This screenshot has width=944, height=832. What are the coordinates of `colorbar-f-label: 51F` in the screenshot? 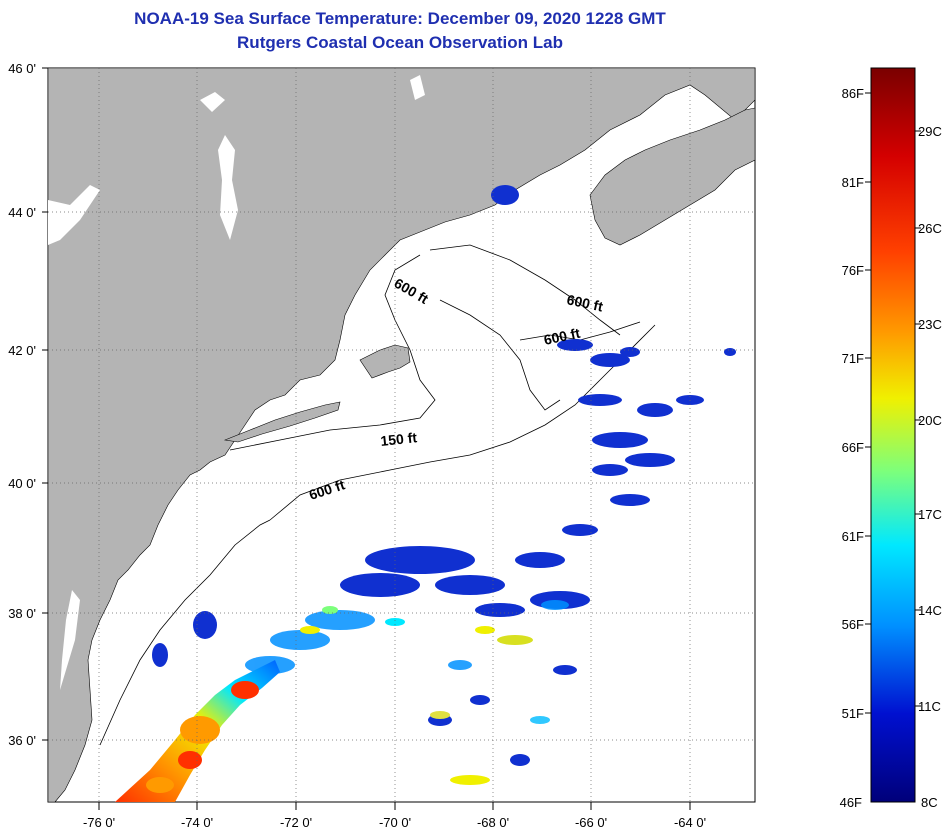 It's located at (853, 713).